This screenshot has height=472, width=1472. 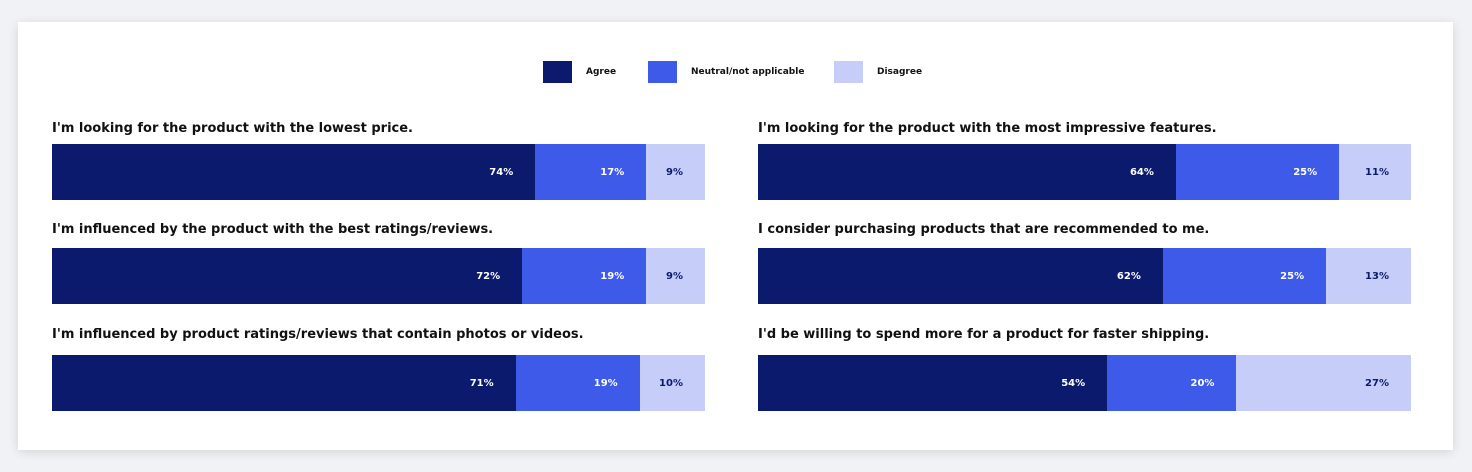 What do you see at coordinates (1141, 172) in the screenshot?
I see `data-label: 64%` at bounding box center [1141, 172].